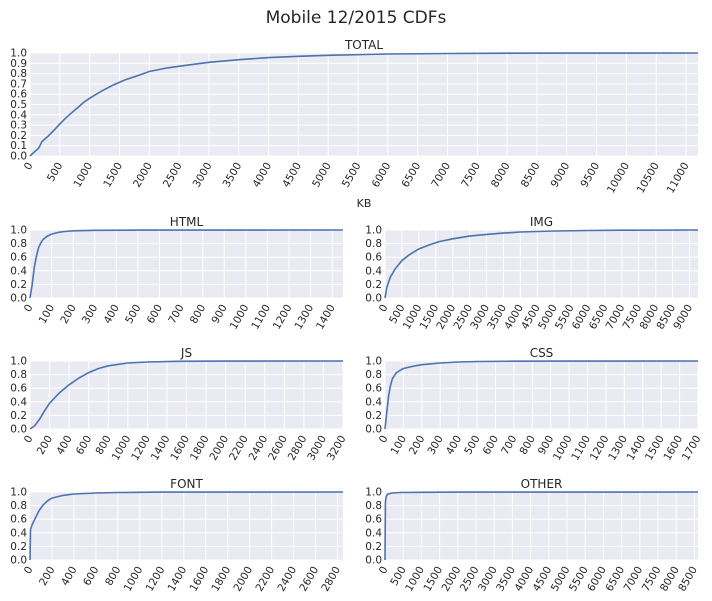 This screenshot has width=712, height=601. I want to click on x-tick-label: 600, so click(91, 576).